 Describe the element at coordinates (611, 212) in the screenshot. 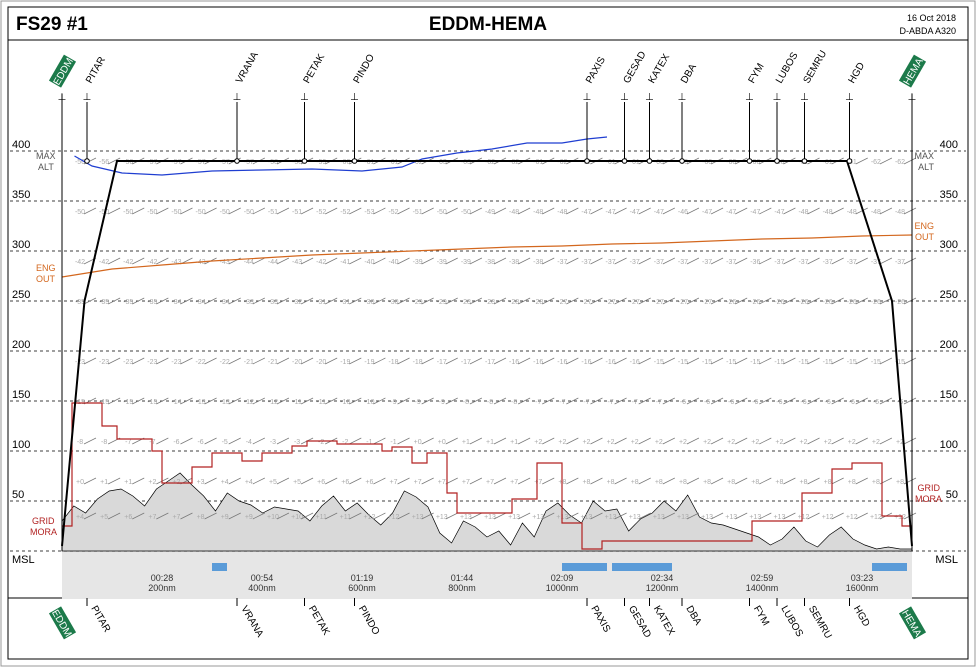

I see `temperature-value: -47` at that location.